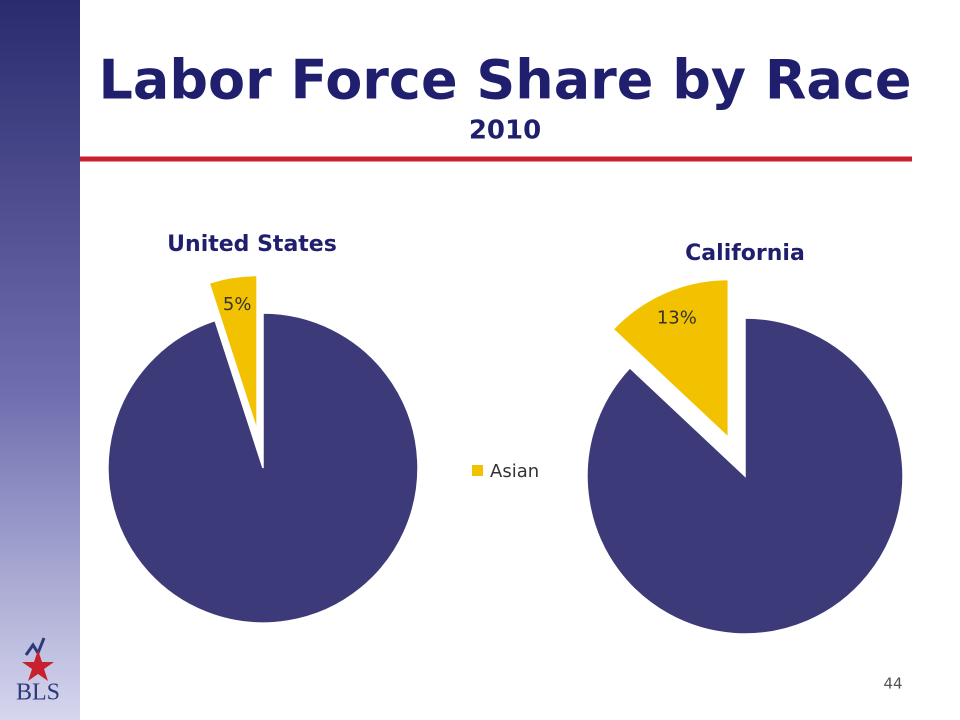  What do you see at coordinates (892, 684) in the screenshot?
I see `page-number: 44` at bounding box center [892, 684].